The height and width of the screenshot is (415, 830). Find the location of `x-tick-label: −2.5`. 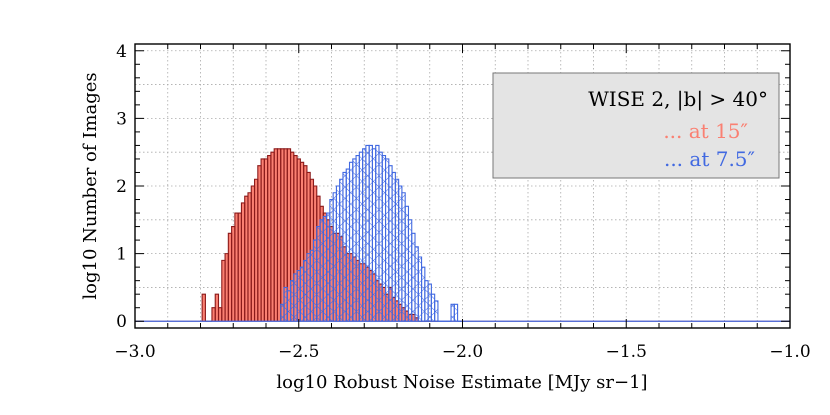

x-tick-label: −2.5 is located at coordinates (298, 352).